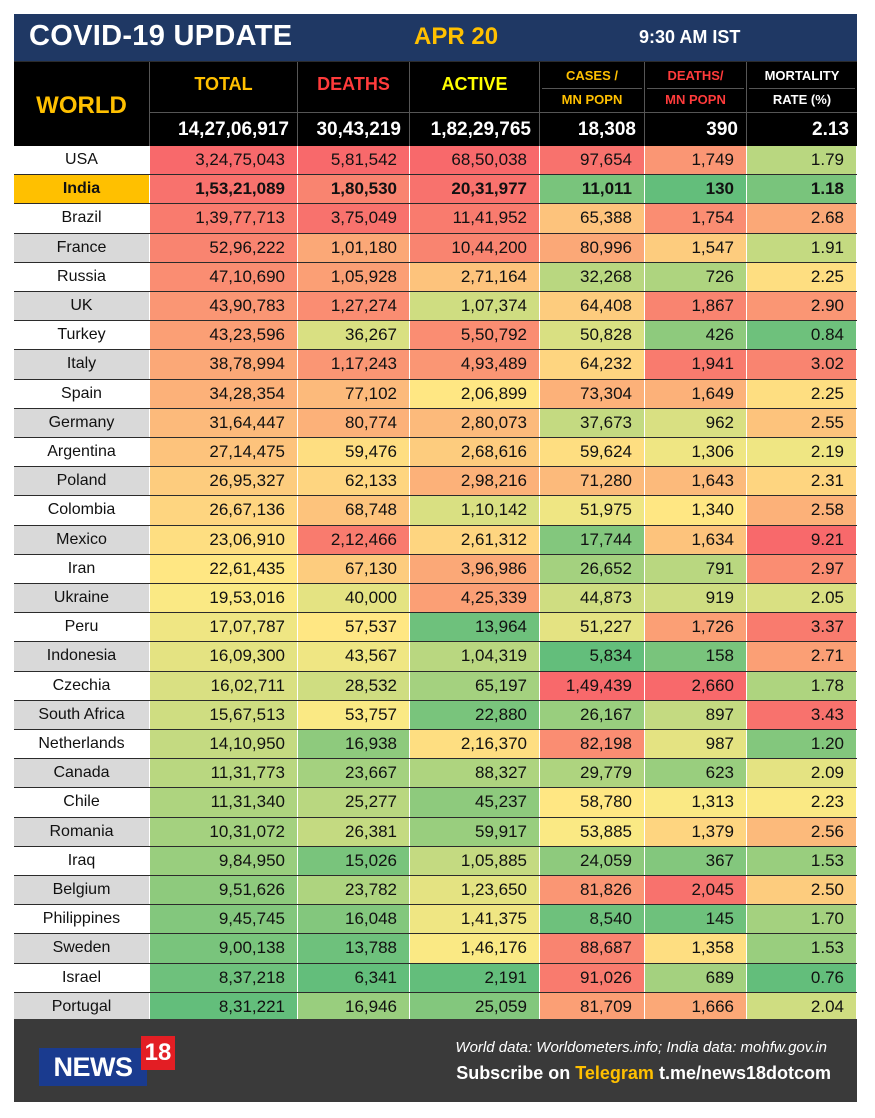 The image size is (875, 1118). I want to click on cell-mortality: 2.71, so click(802, 656).